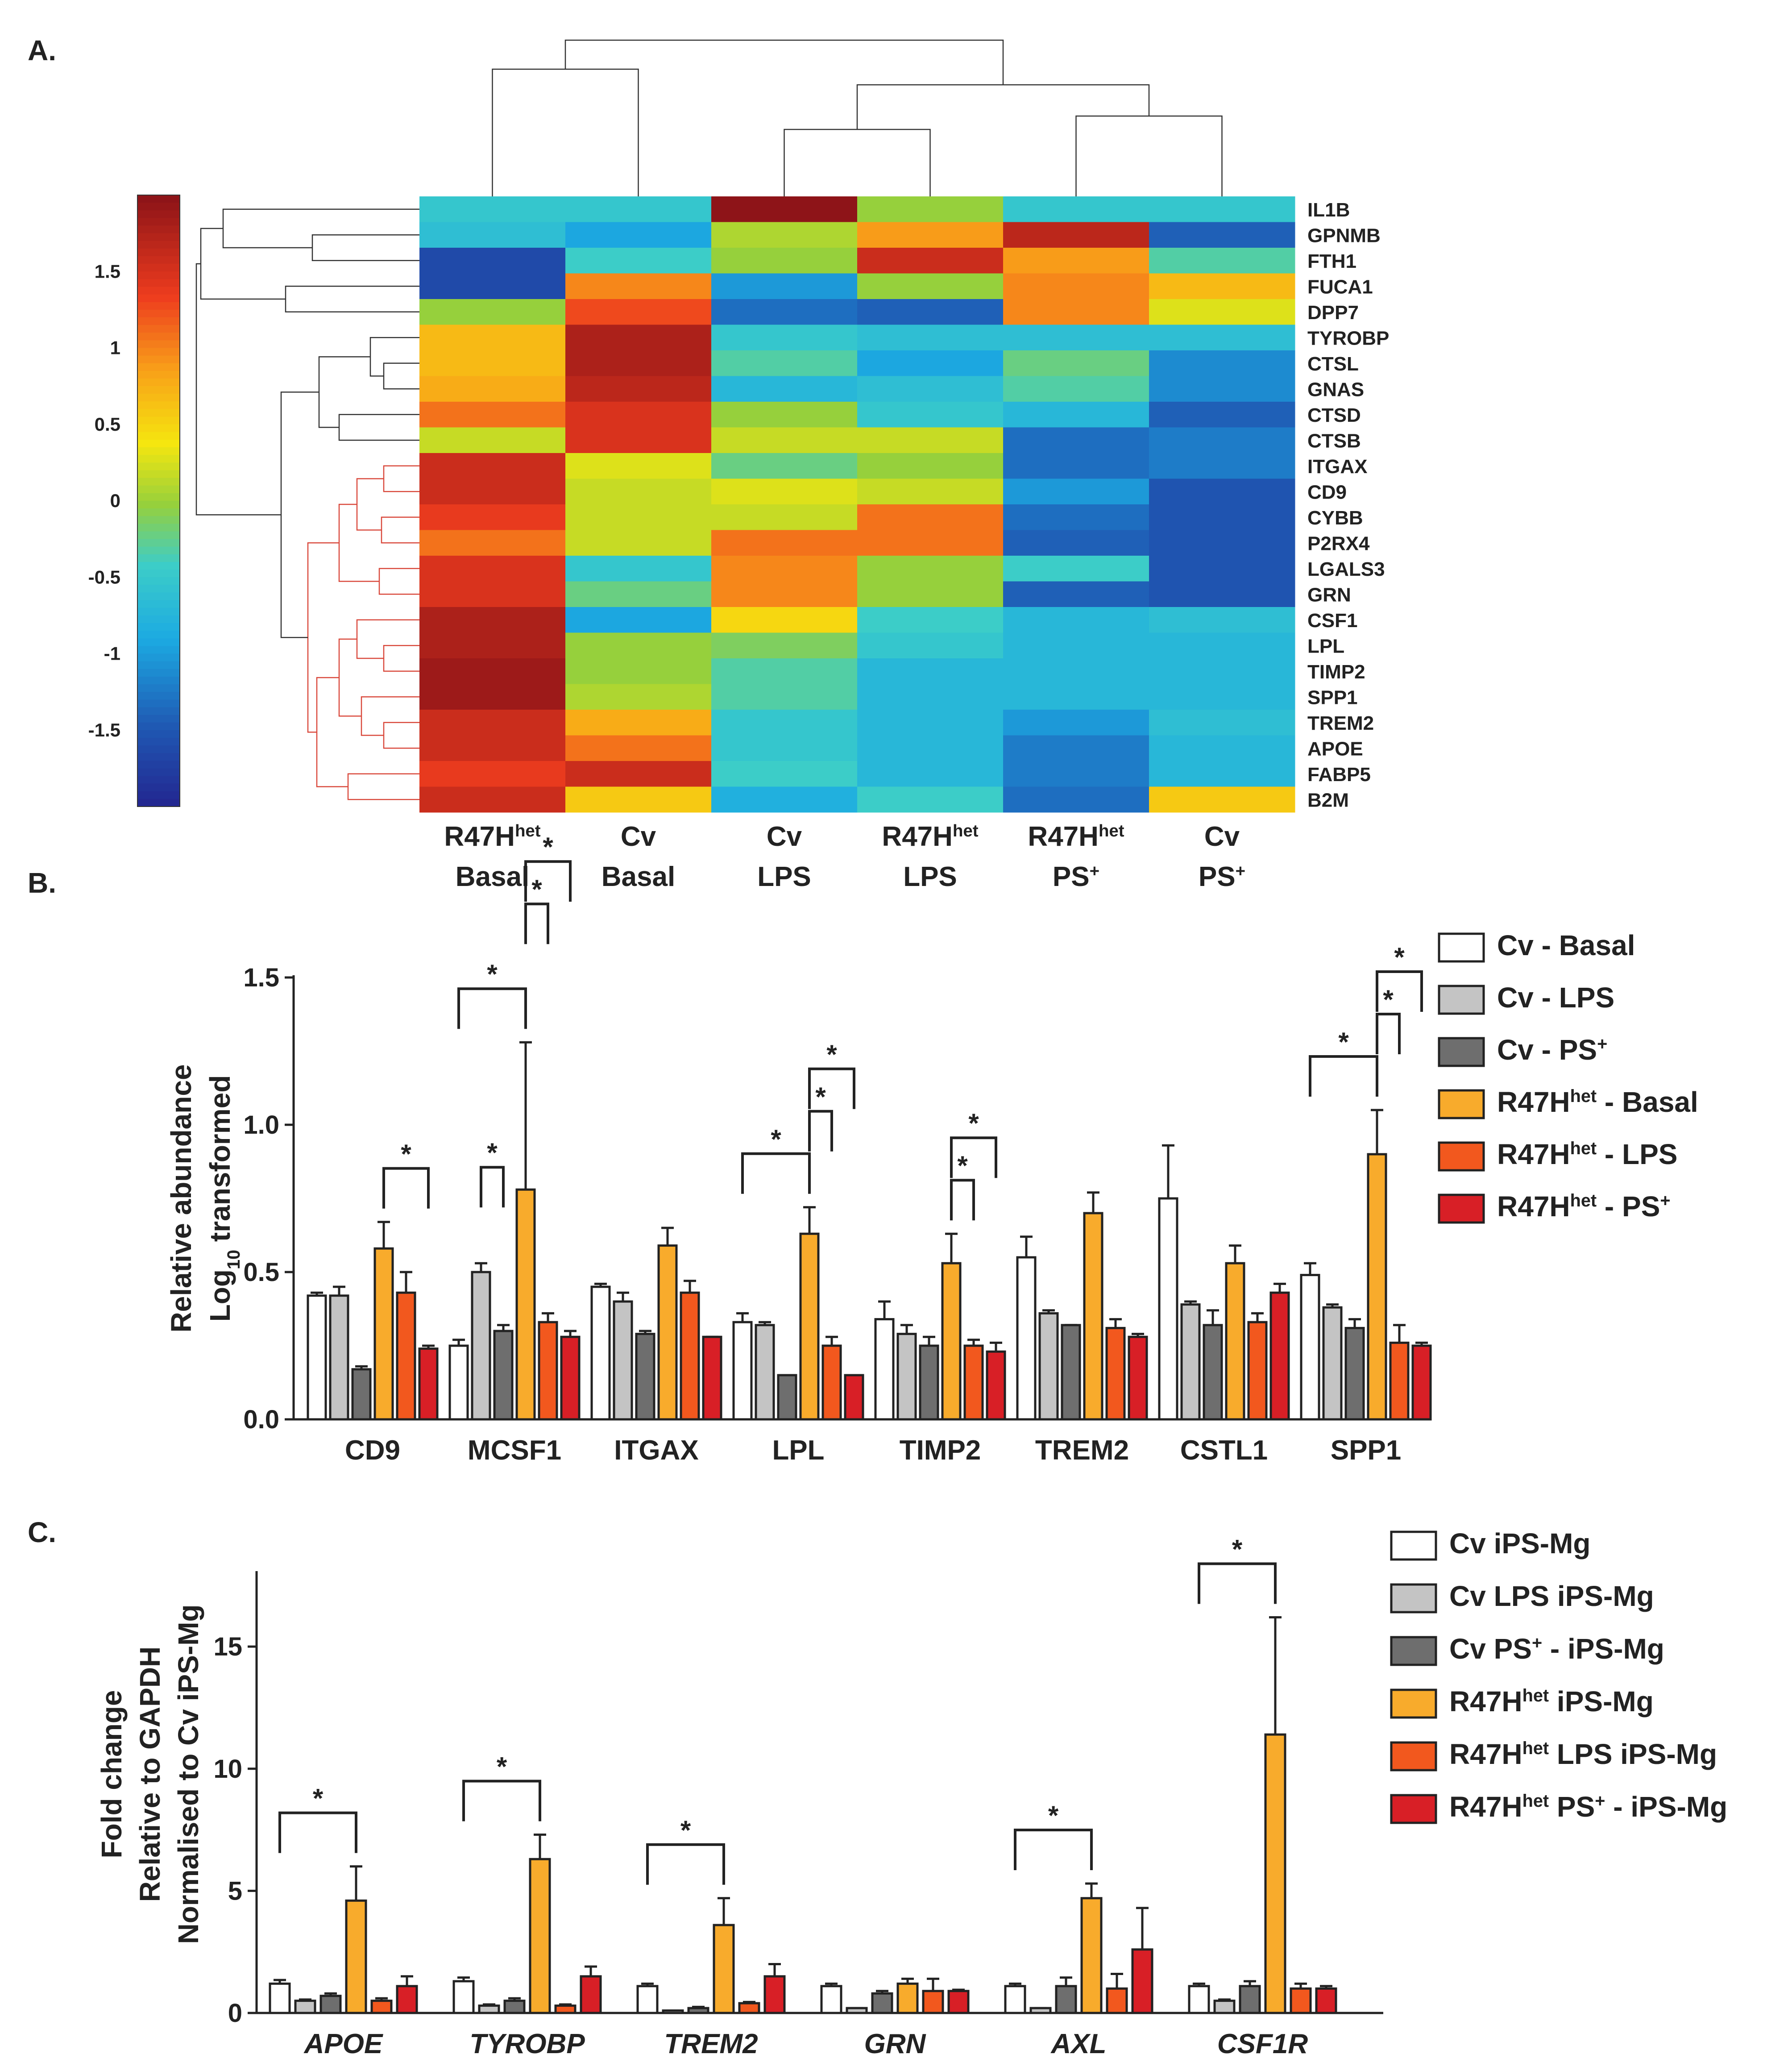 The height and width of the screenshot is (2071, 1792). I want to click on colorbar-tick-label: 0.5, so click(107, 425).